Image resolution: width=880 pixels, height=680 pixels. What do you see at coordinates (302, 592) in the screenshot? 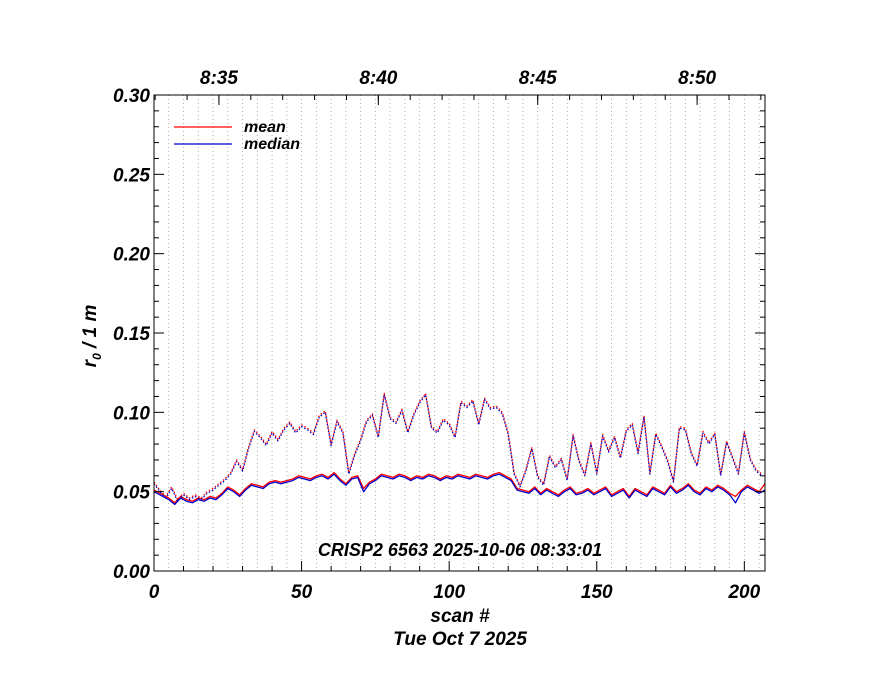
I see `x-tick-label: 50` at bounding box center [302, 592].